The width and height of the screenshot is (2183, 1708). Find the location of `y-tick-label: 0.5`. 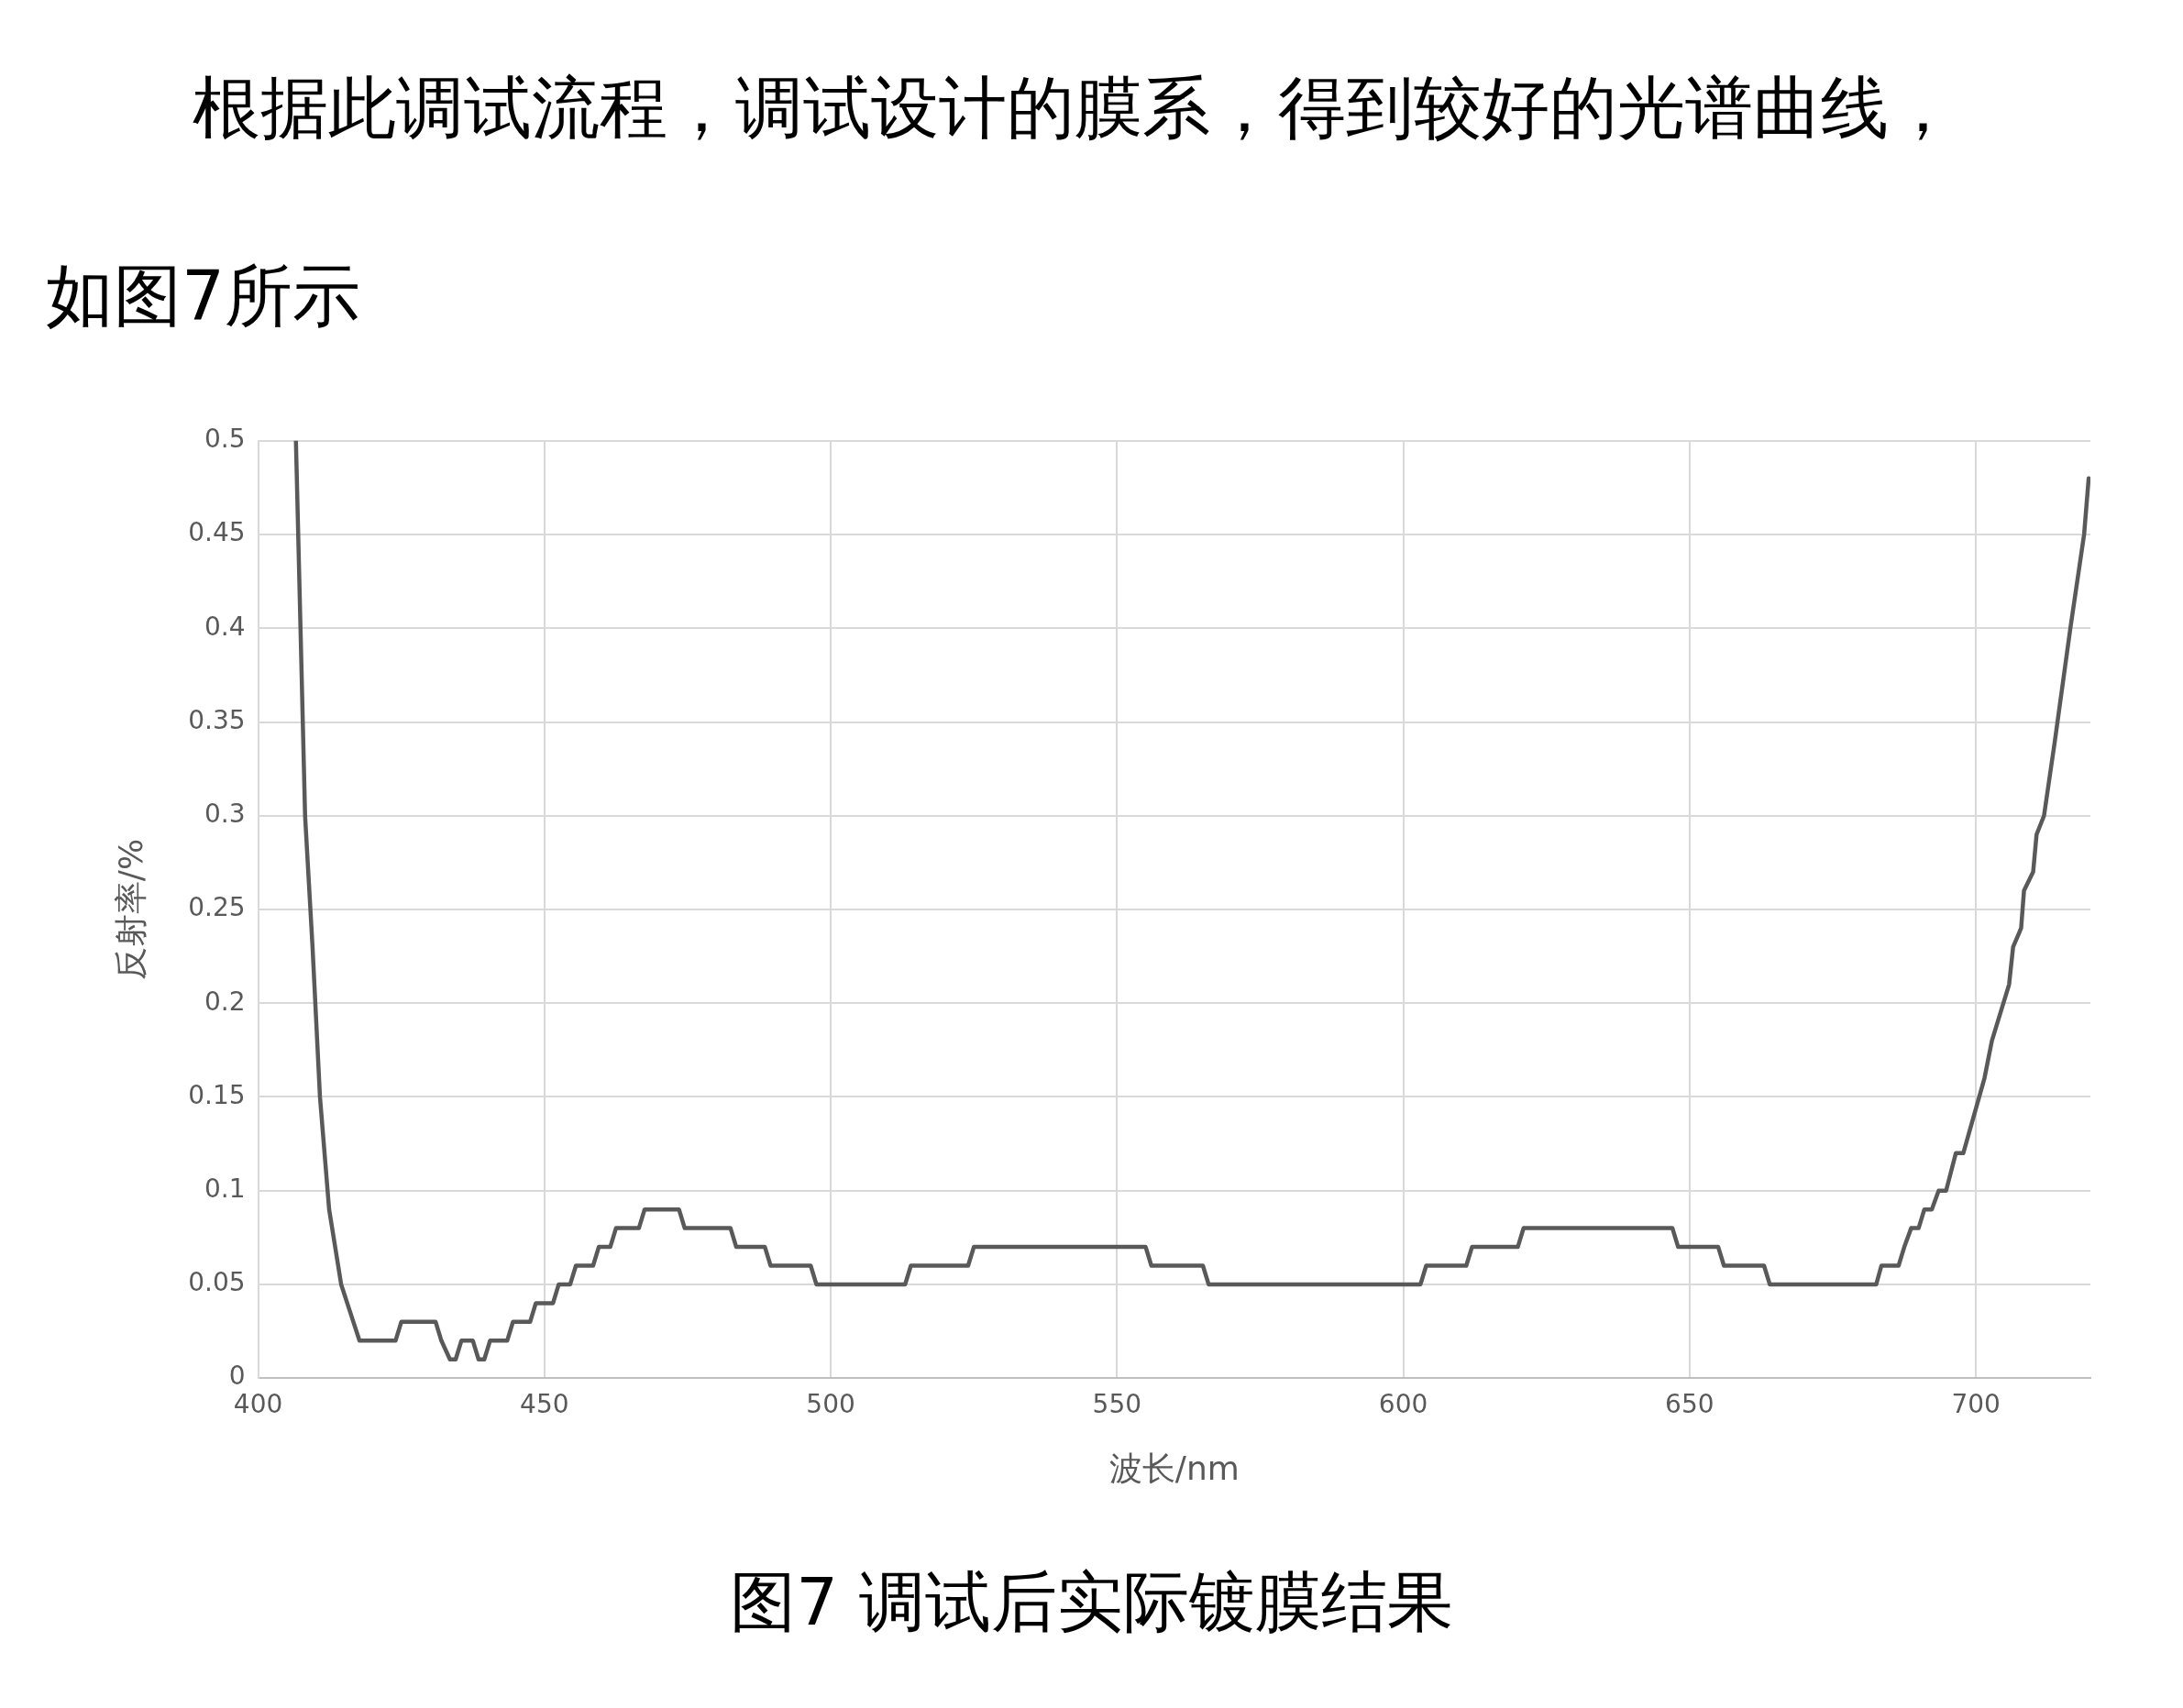

y-tick-label: 0.5 is located at coordinates (225, 439).